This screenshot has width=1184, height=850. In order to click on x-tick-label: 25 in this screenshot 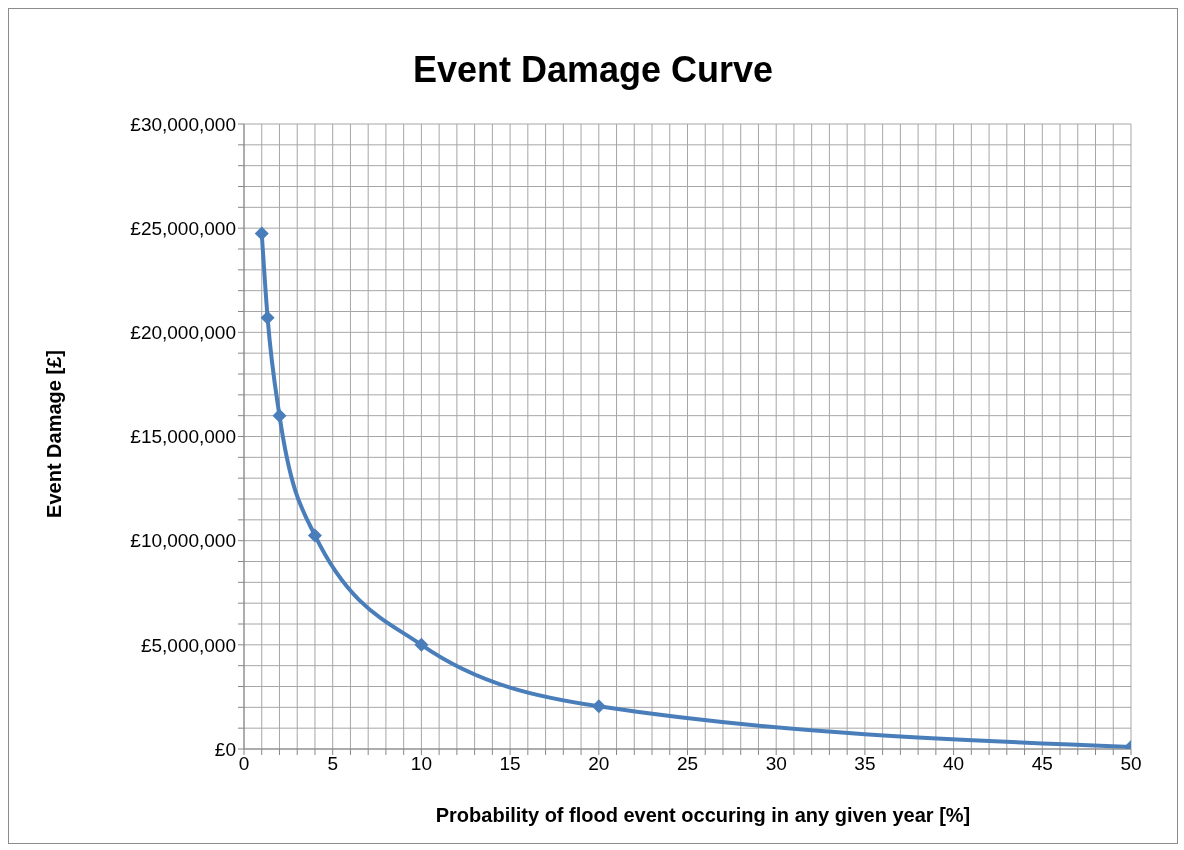, I will do `click(687, 764)`.